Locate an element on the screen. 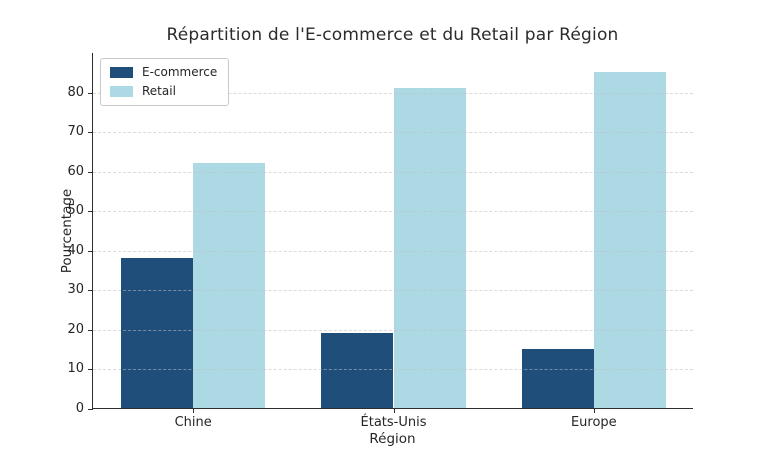  x-tick-label-etats-unis: États-Unis is located at coordinates (393, 422).